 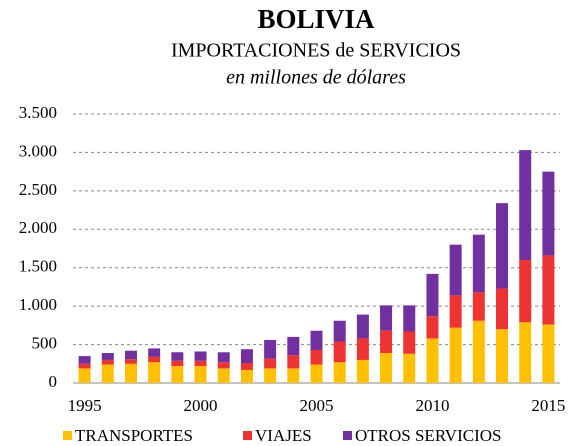 What do you see at coordinates (432, 405) in the screenshot?
I see `x-tick-label: 2010` at bounding box center [432, 405].